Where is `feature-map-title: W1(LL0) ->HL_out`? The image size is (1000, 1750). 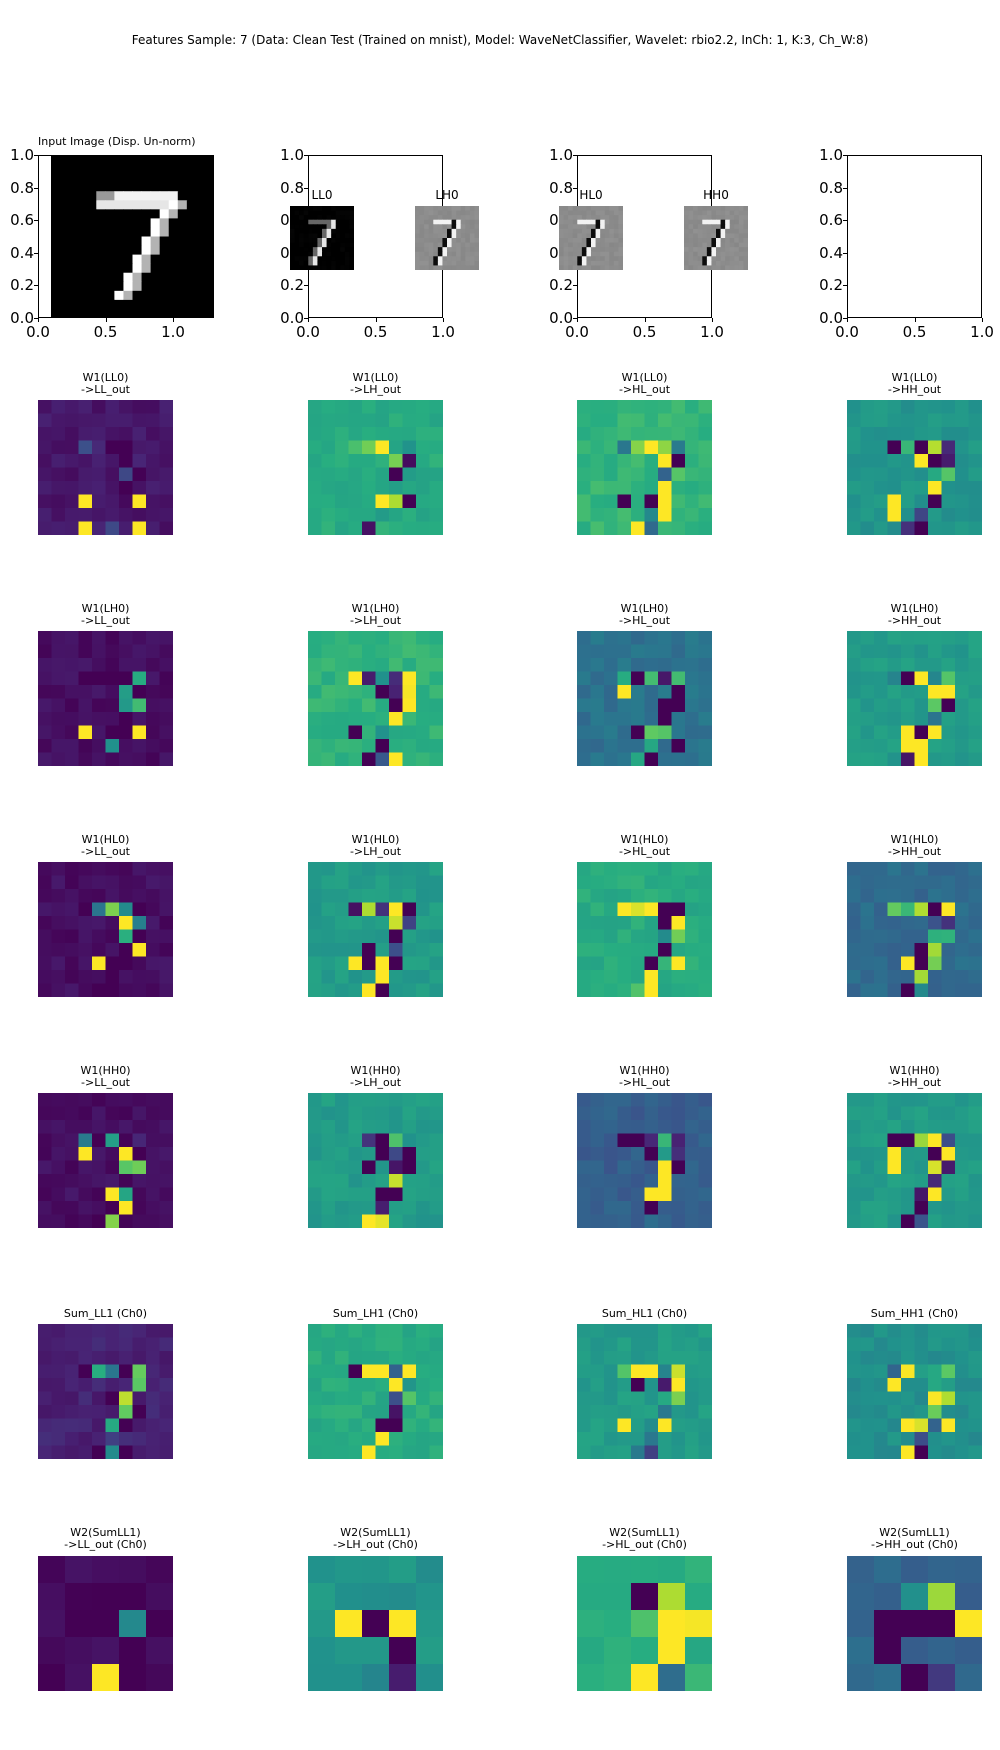 feature-map-title: W1(LL0) ->HL_out is located at coordinates (644, 383).